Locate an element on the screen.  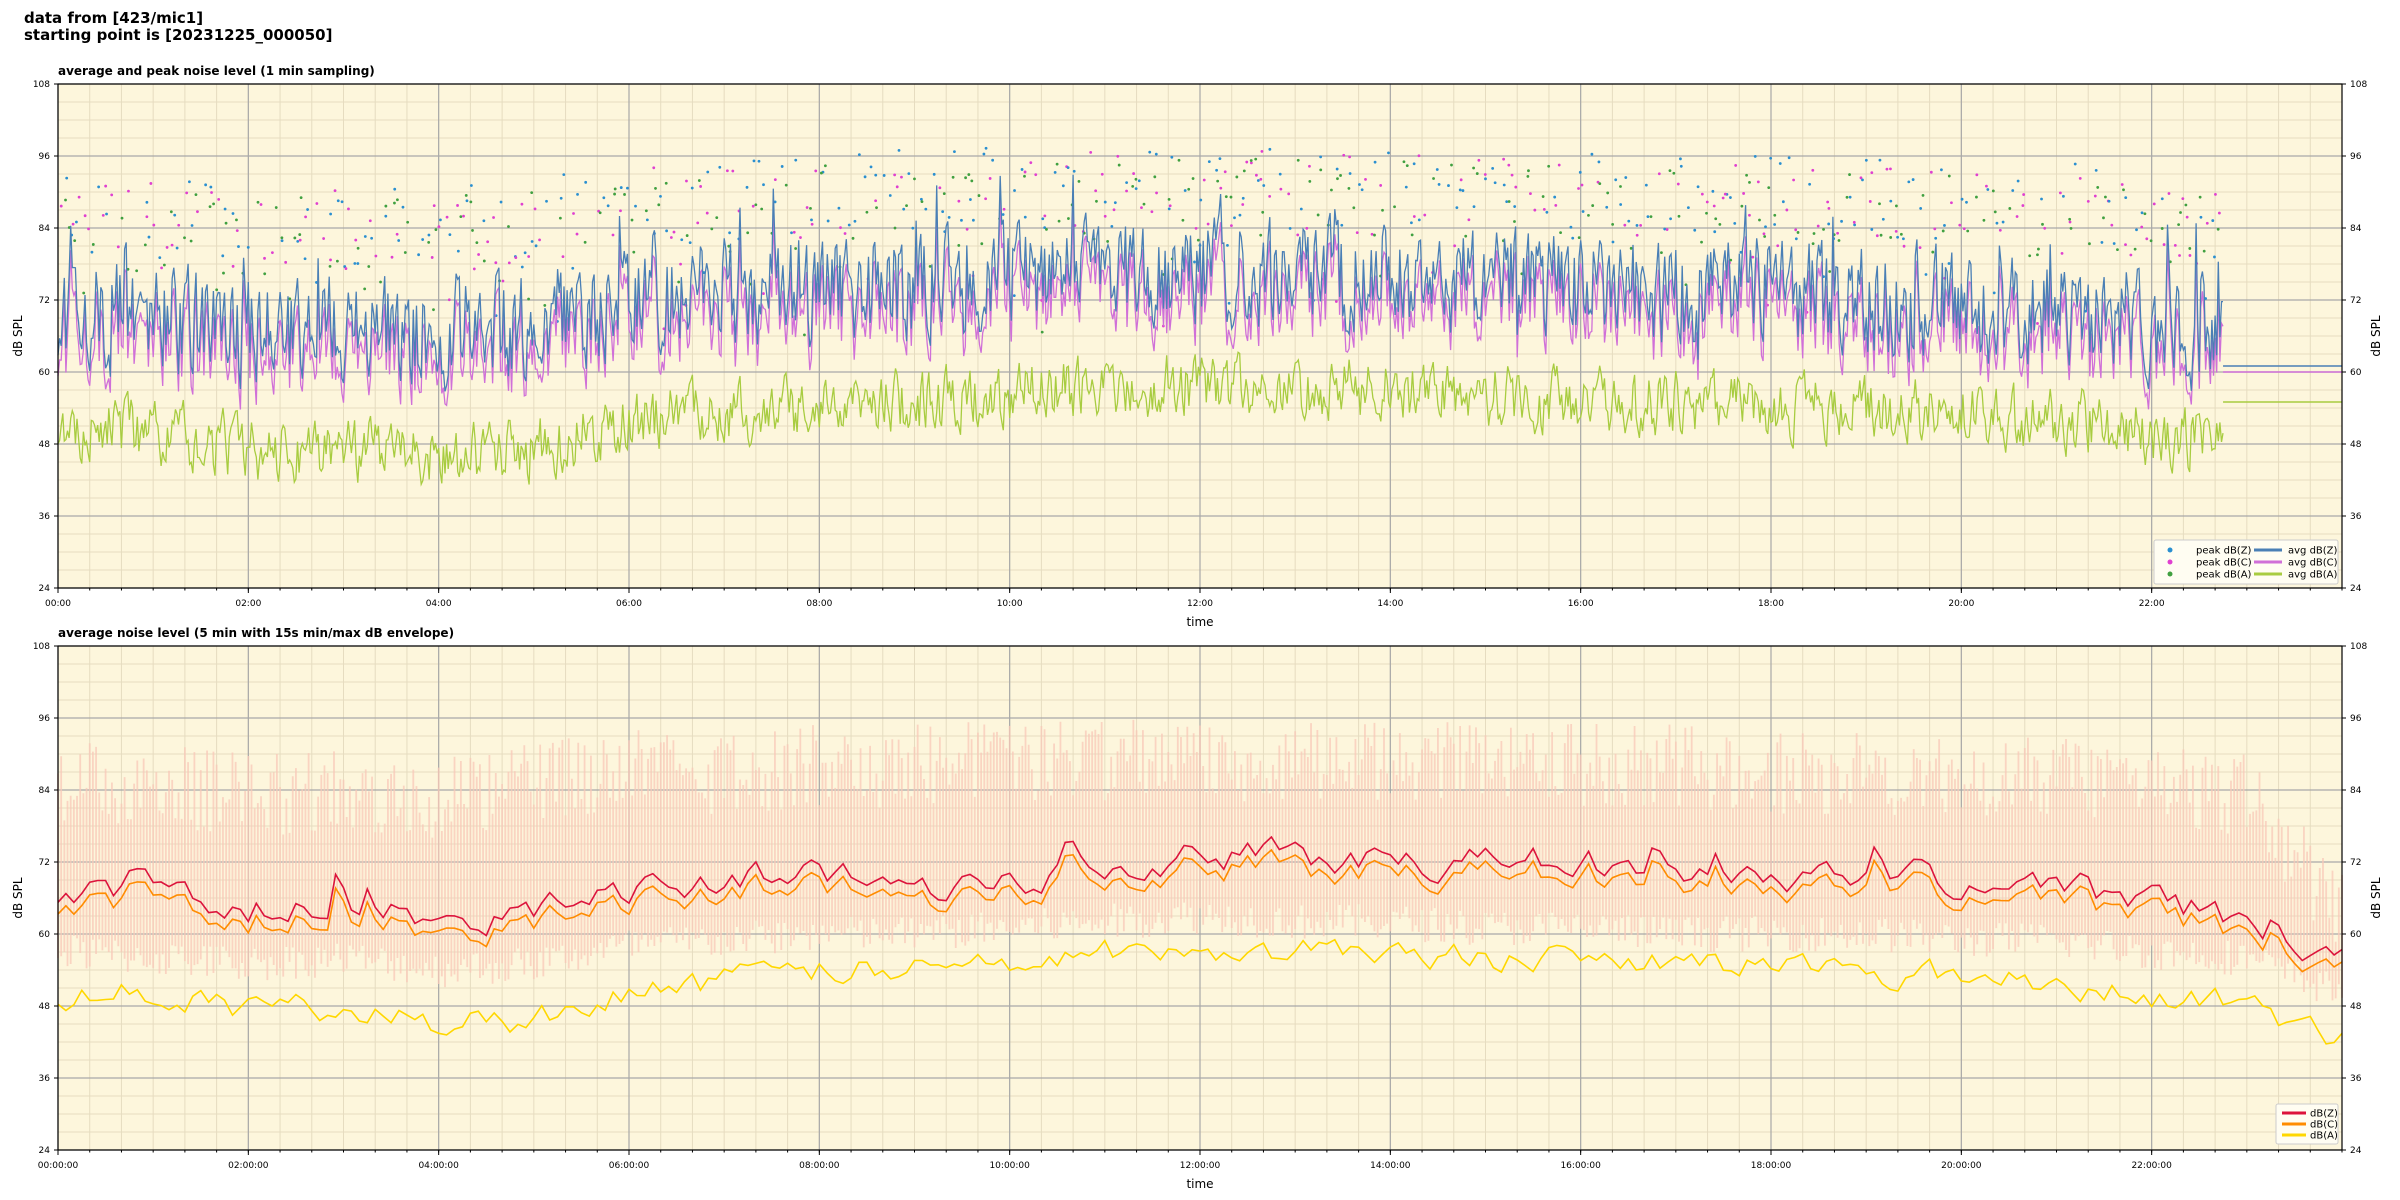
y-tick-label-right: 24 is located at coordinates (2356, 589).